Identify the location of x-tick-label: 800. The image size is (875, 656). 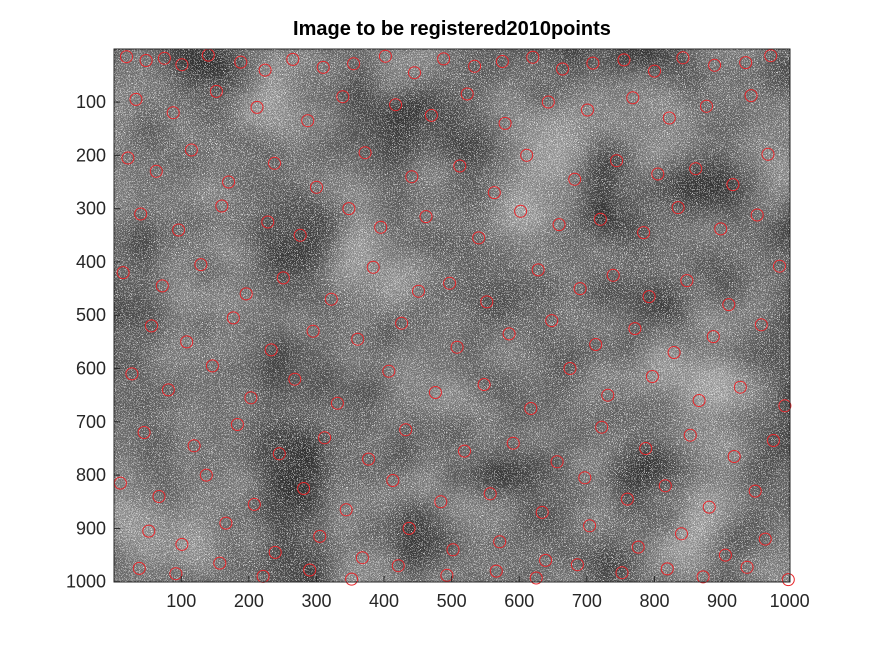
(654, 601).